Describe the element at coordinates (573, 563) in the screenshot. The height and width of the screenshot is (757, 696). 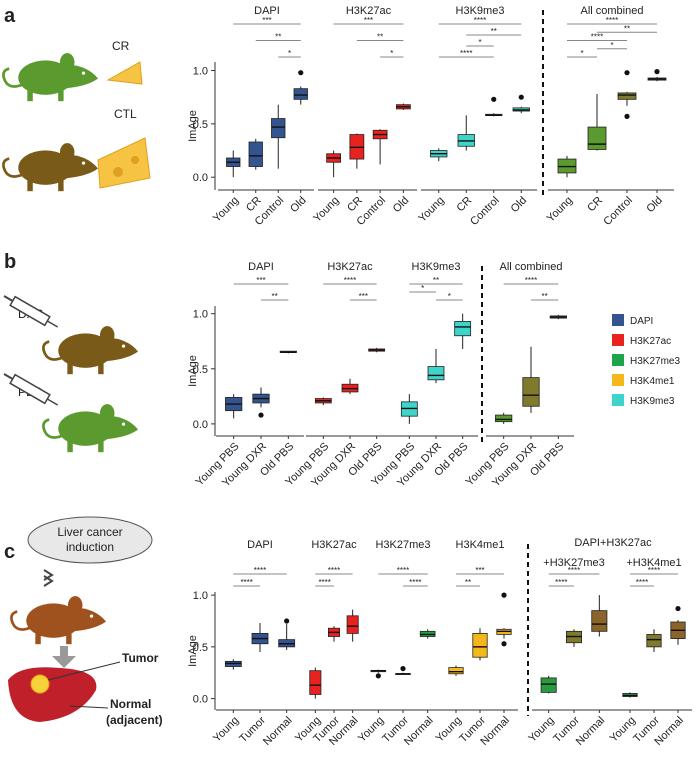
I see `group-title: +H3K27me3` at that location.